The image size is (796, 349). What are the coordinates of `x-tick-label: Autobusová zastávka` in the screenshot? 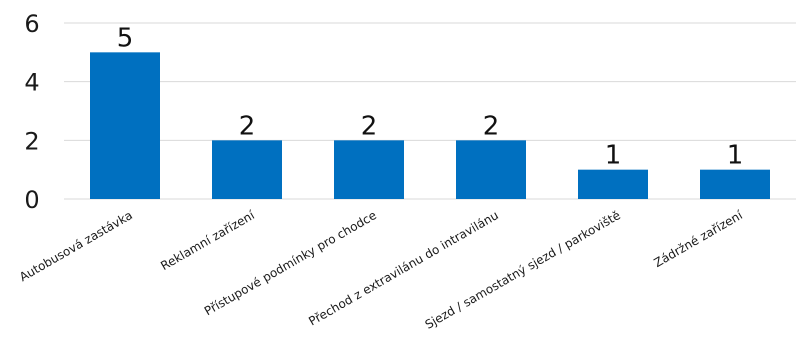 It's located at (76, 246).